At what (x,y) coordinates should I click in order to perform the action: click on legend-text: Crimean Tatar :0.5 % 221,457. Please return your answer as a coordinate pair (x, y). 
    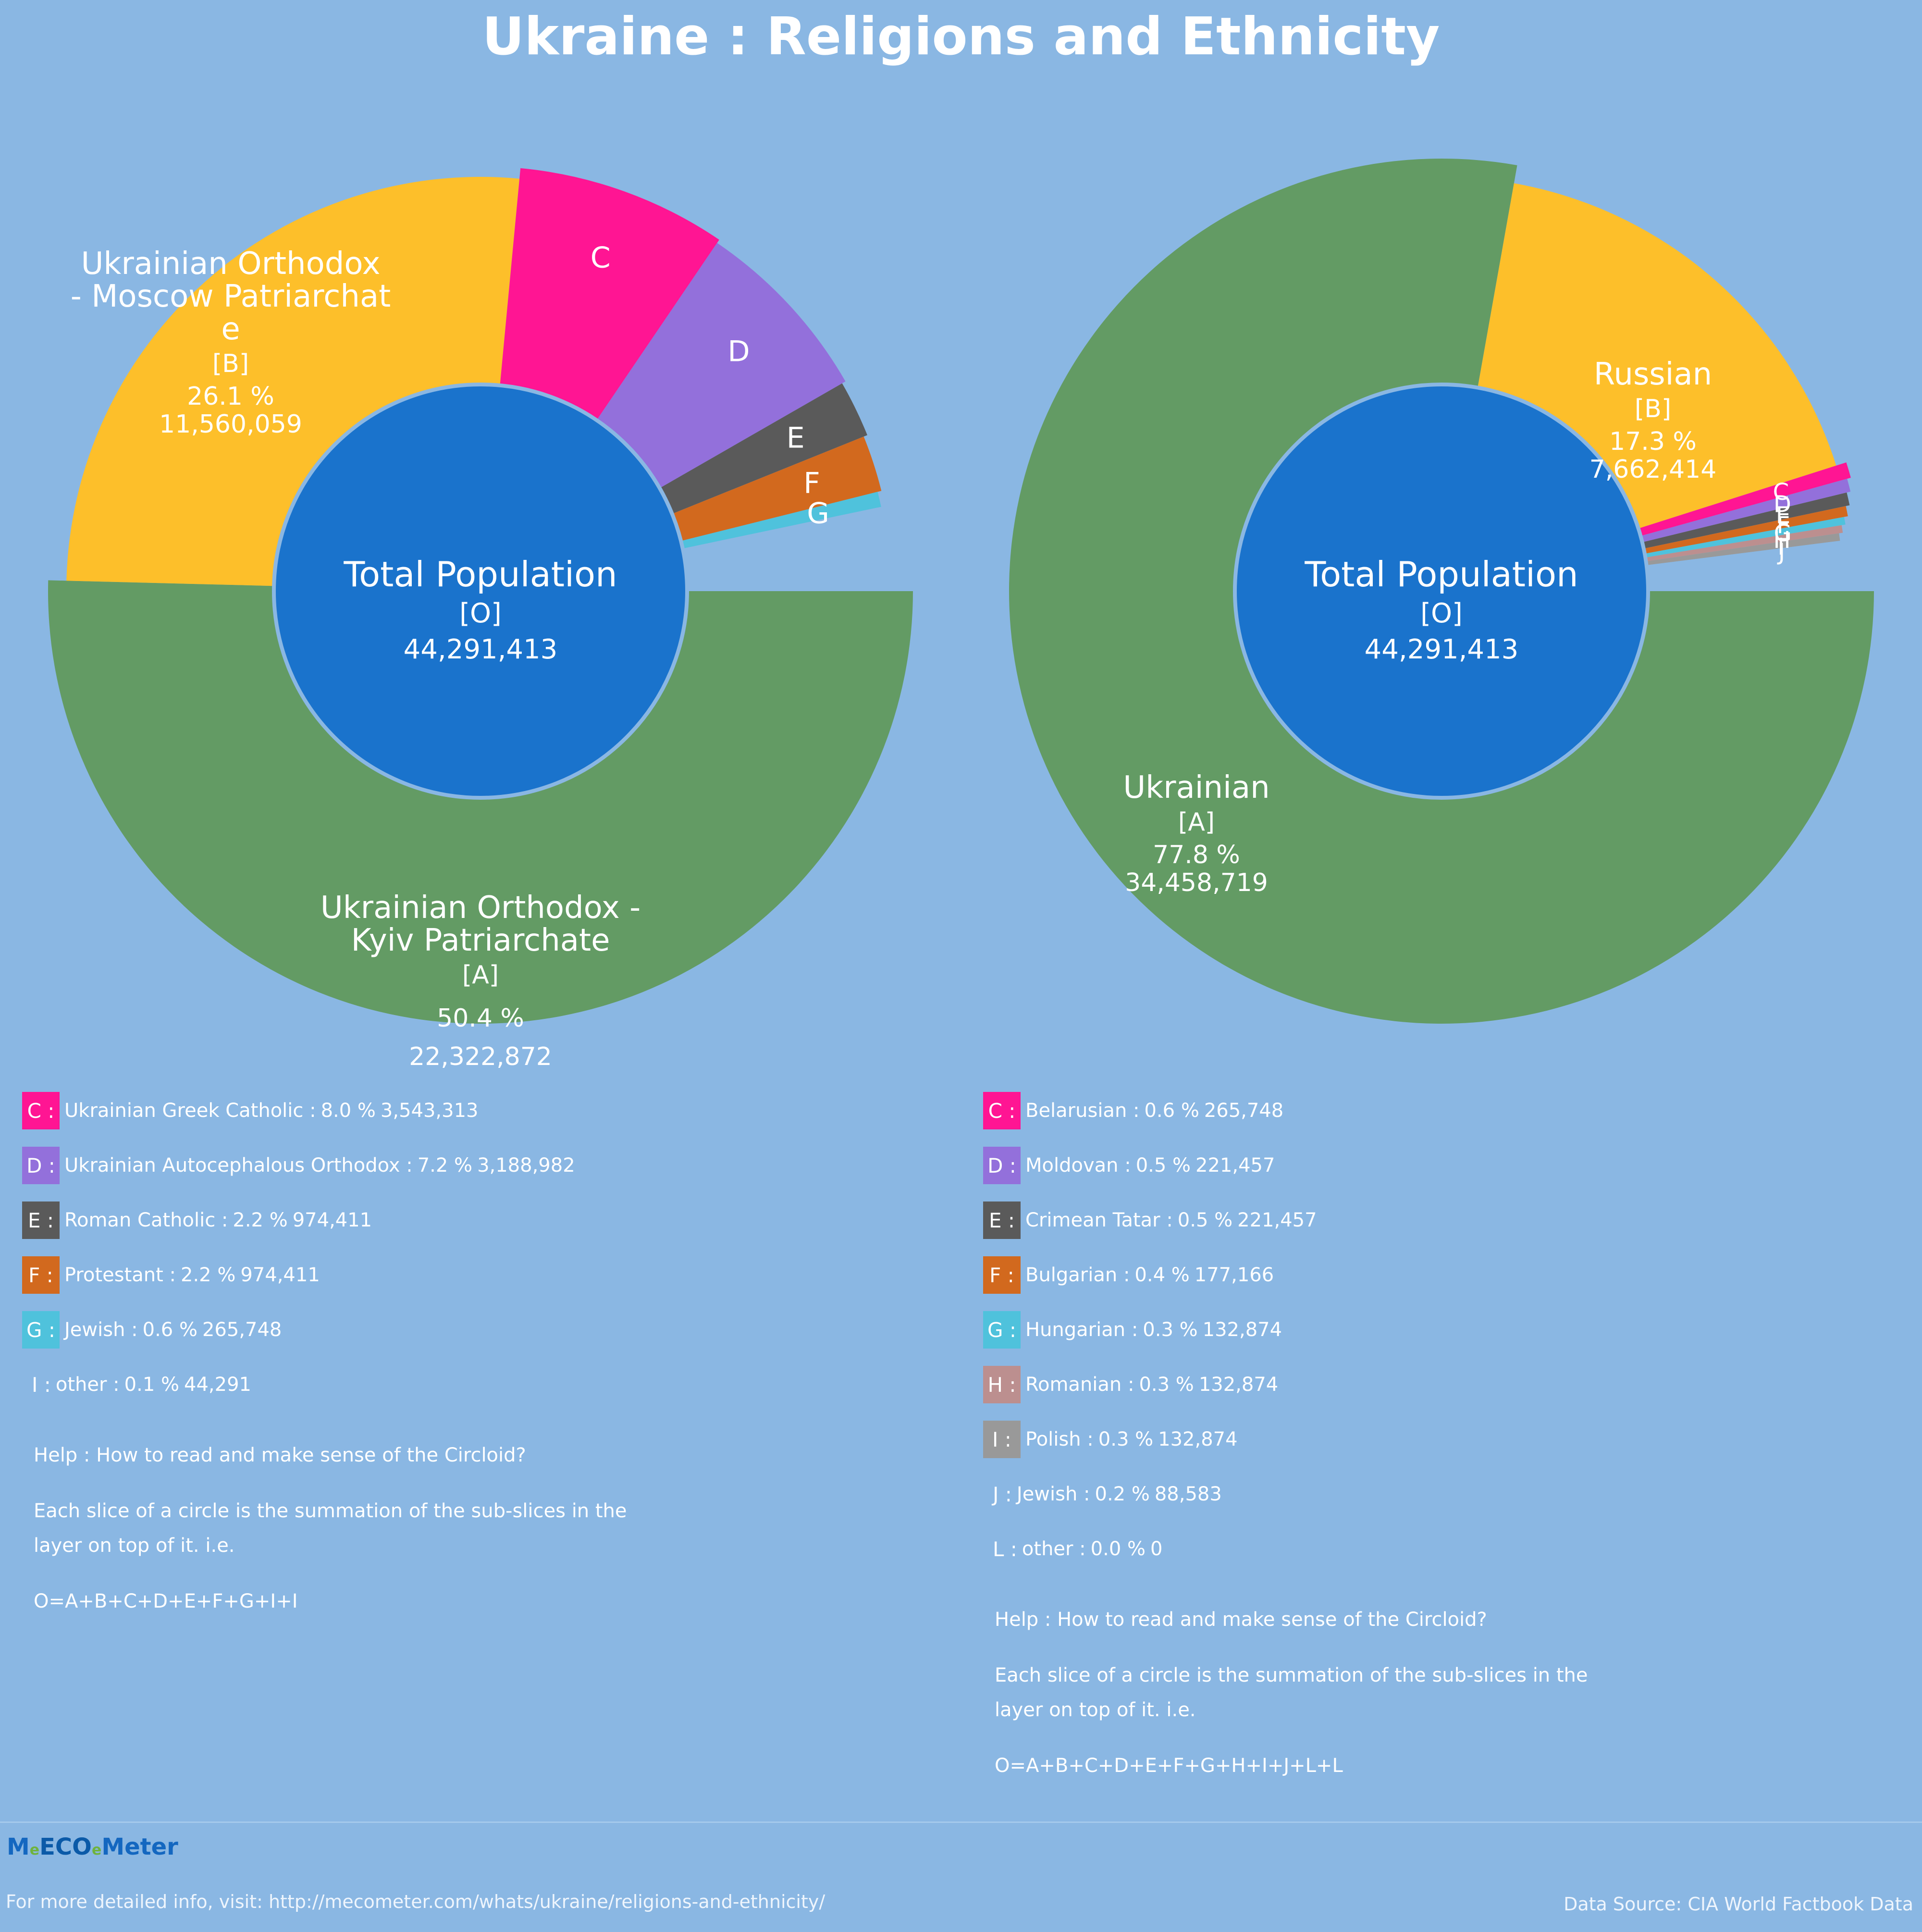
    Looking at the image, I should click on (1171, 1220).